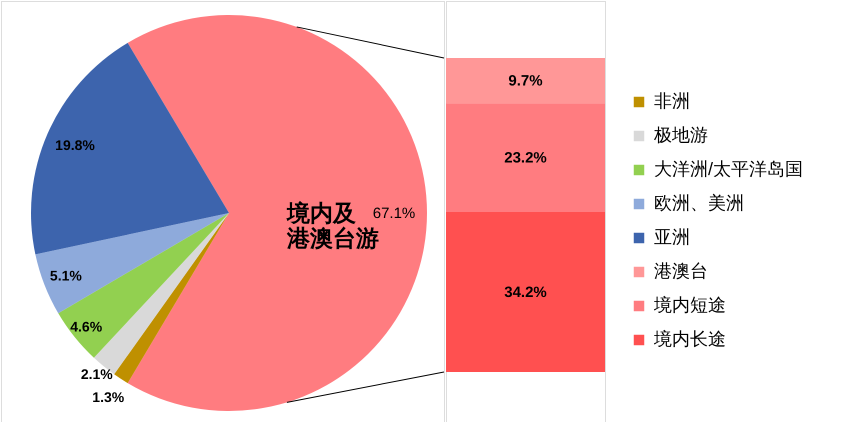  Describe the element at coordinates (672, 101) in the screenshot. I see `legend-label: 非洲` at that location.